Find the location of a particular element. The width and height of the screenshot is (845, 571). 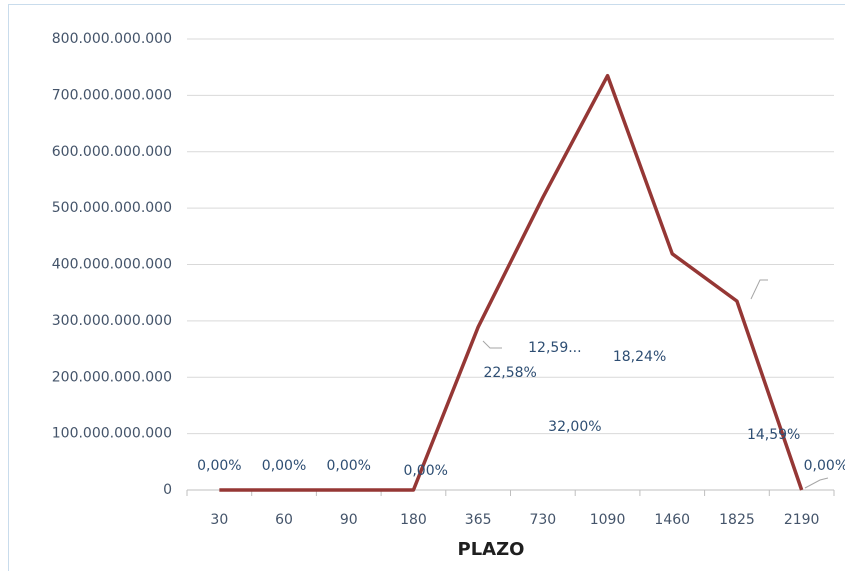

x-axis-title: PLAZO is located at coordinates (491, 549).